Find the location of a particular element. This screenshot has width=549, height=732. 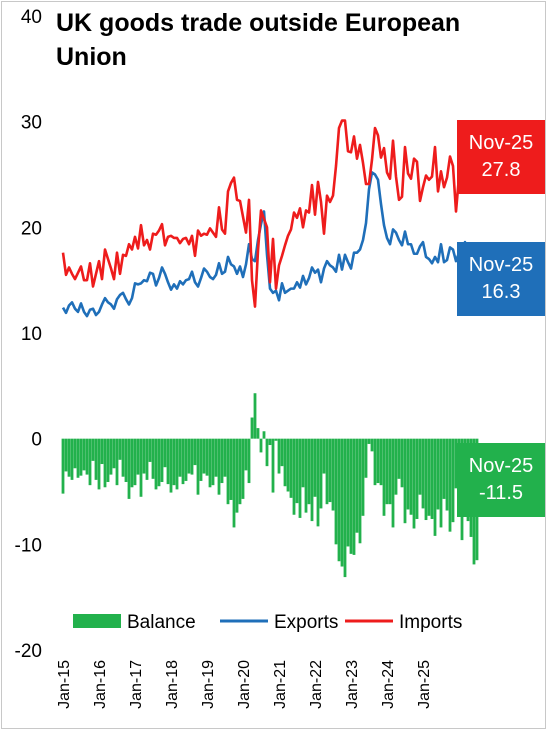

x-tick-label: Jan-18 is located at coordinates (172, 684).